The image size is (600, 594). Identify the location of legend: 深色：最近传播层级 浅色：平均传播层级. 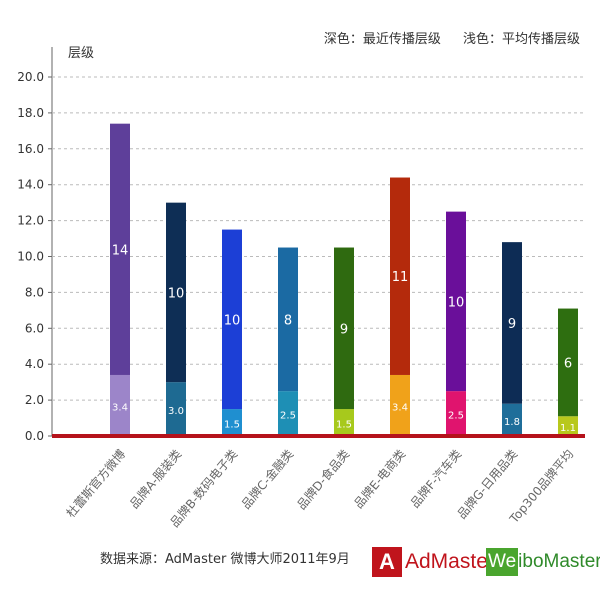
(443, 37).